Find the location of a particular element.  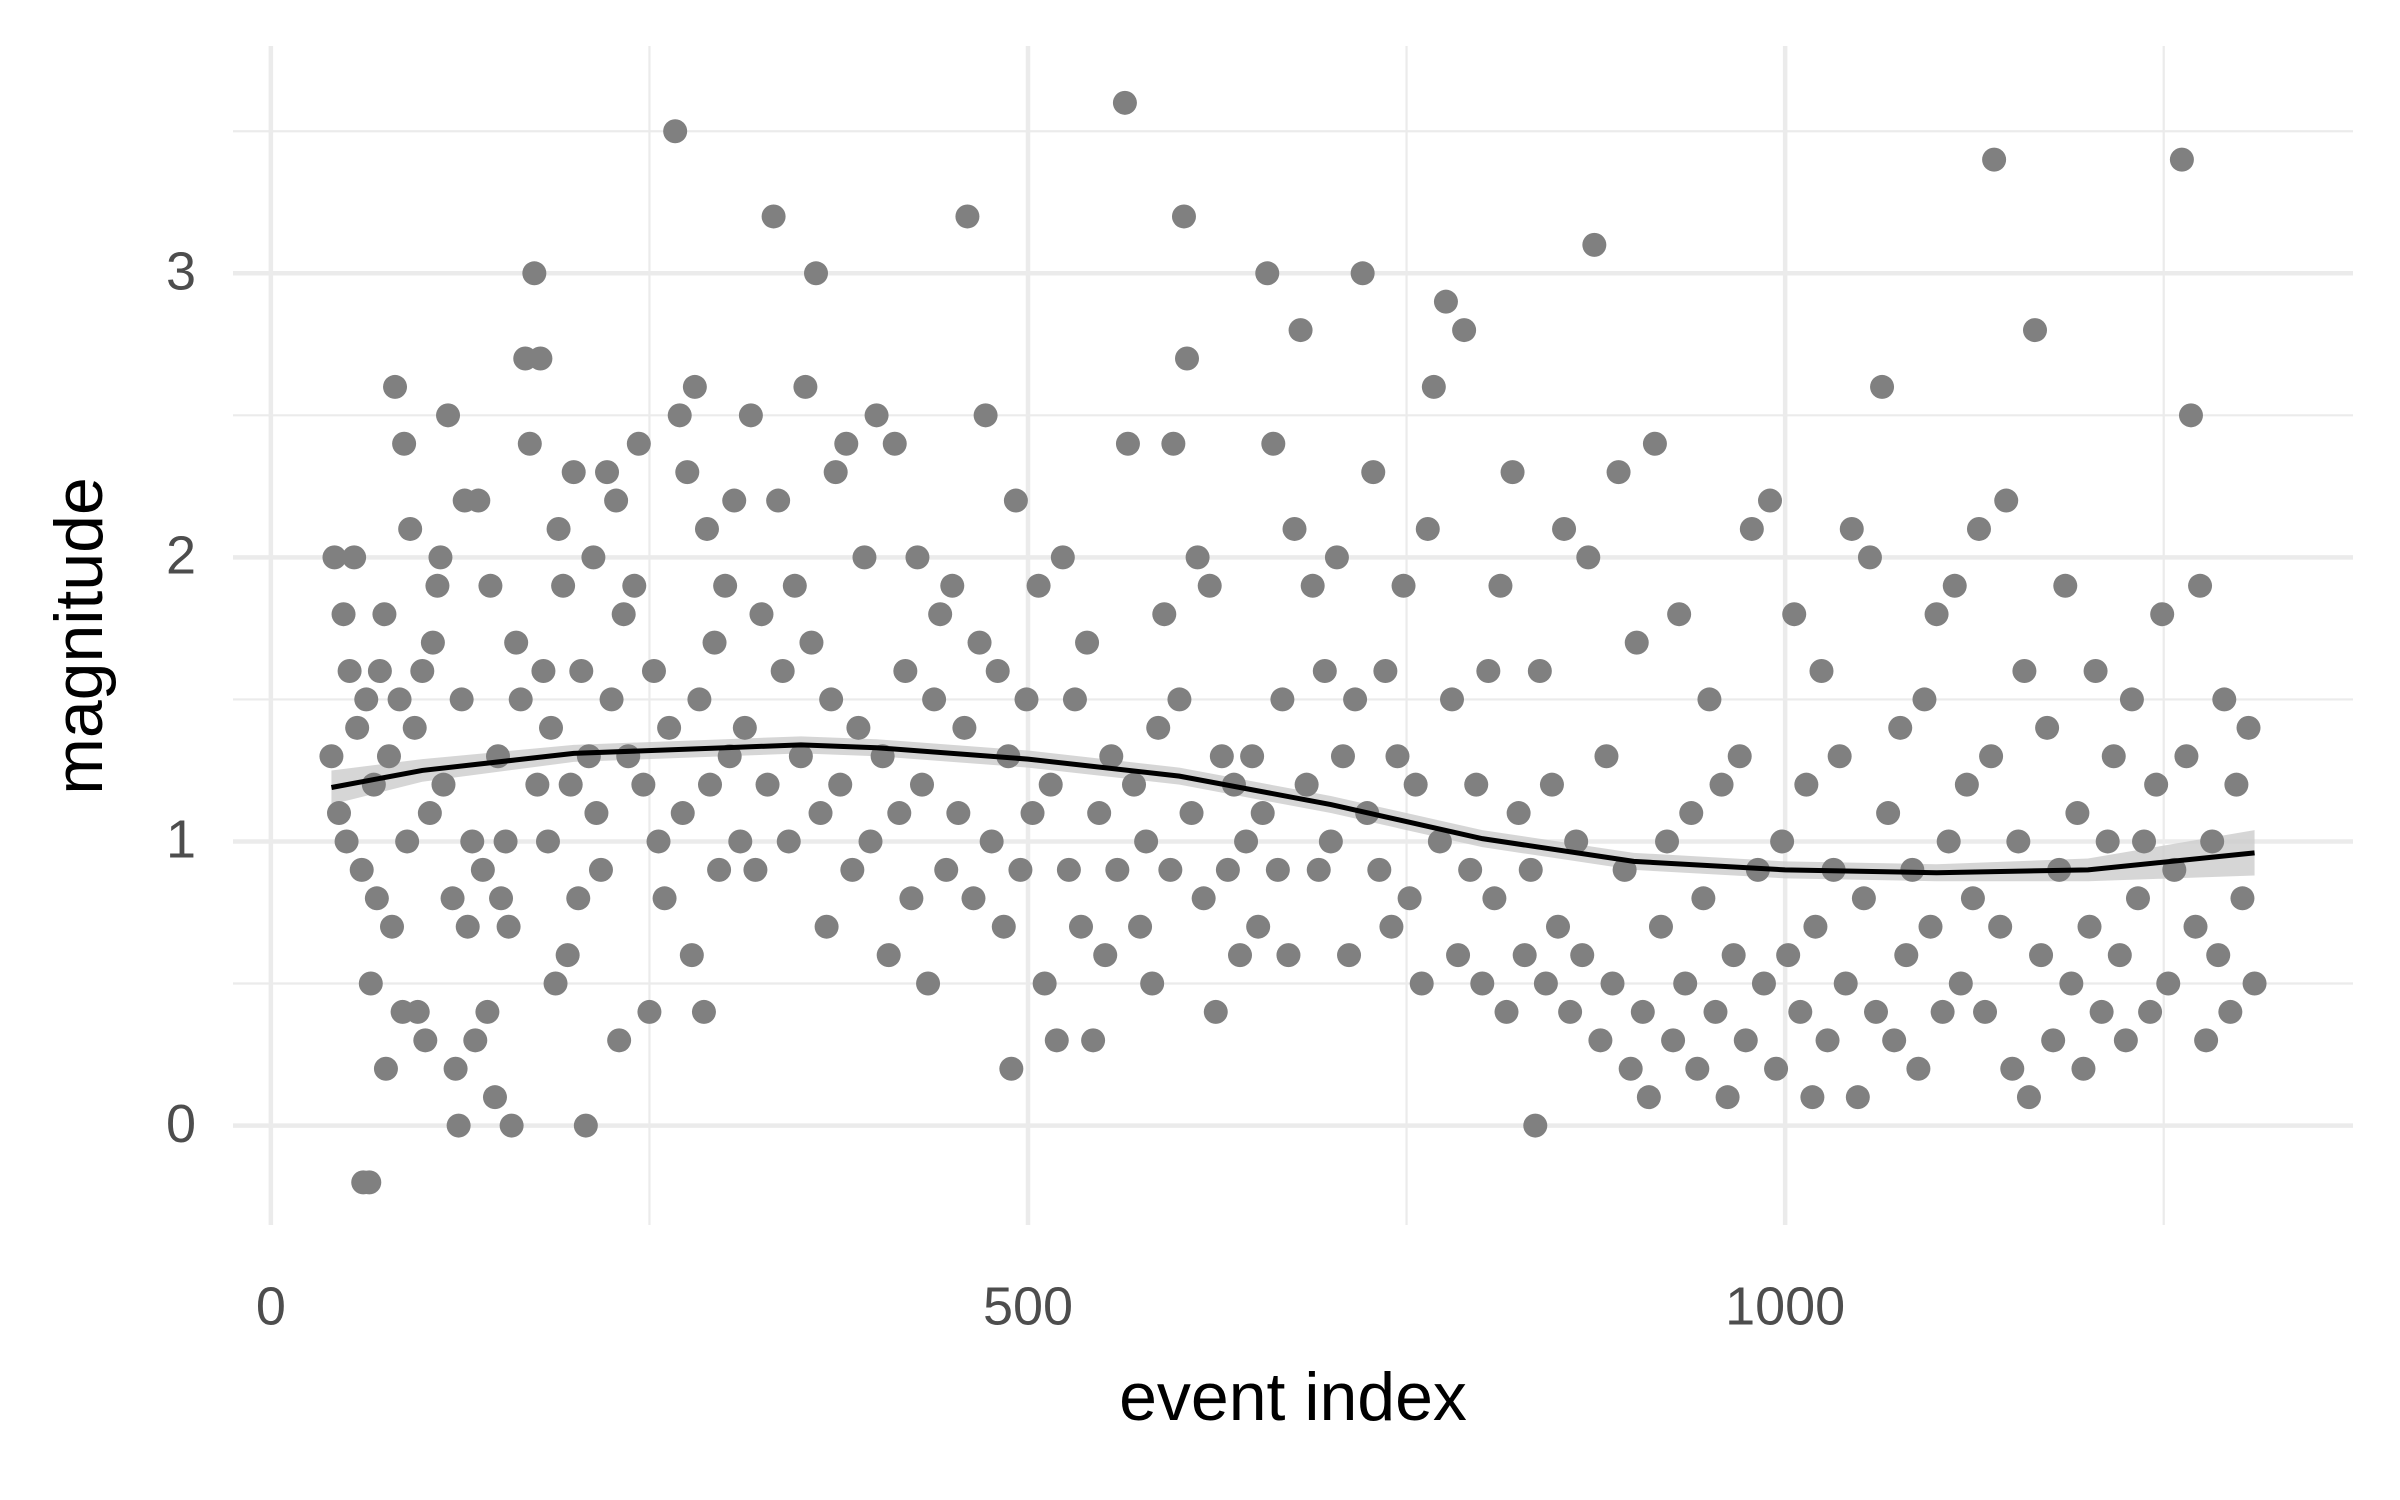

y-axis-title: magnitude is located at coordinates (79, 636).